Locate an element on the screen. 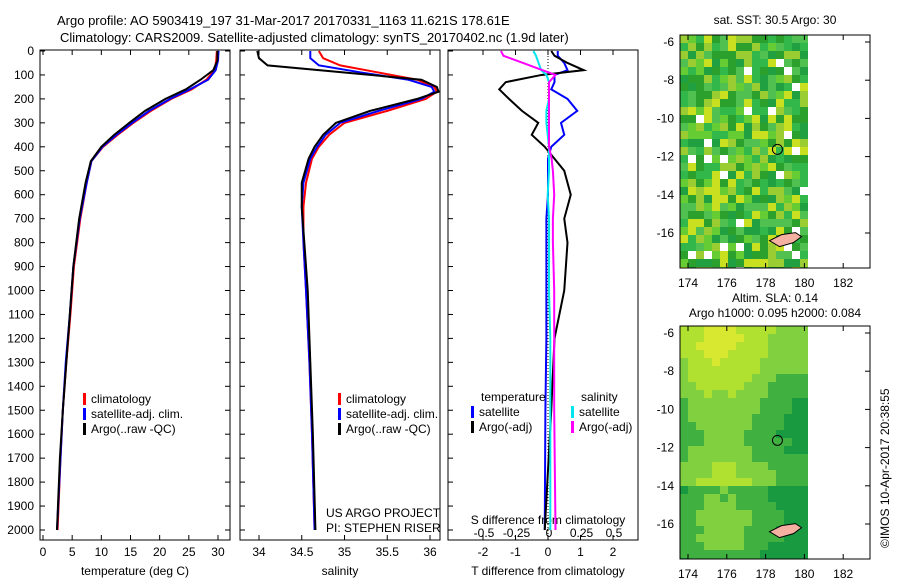  sla-map-argo-marker is located at coordinates (777, 440).